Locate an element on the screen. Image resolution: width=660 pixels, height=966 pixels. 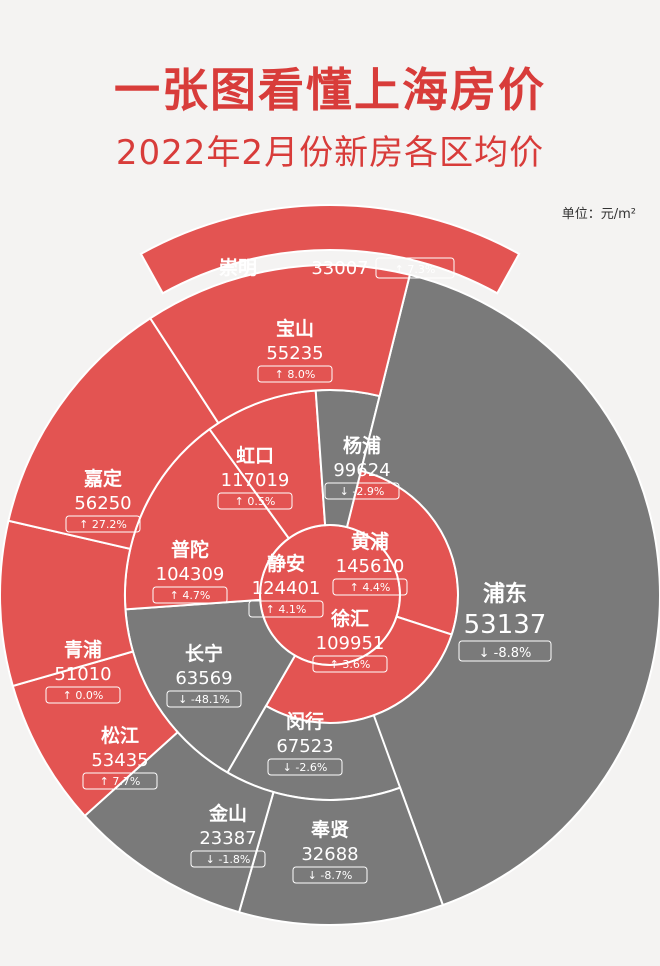
page-title: 一张图看懂上海房价 is located at coordinates (330, 90).